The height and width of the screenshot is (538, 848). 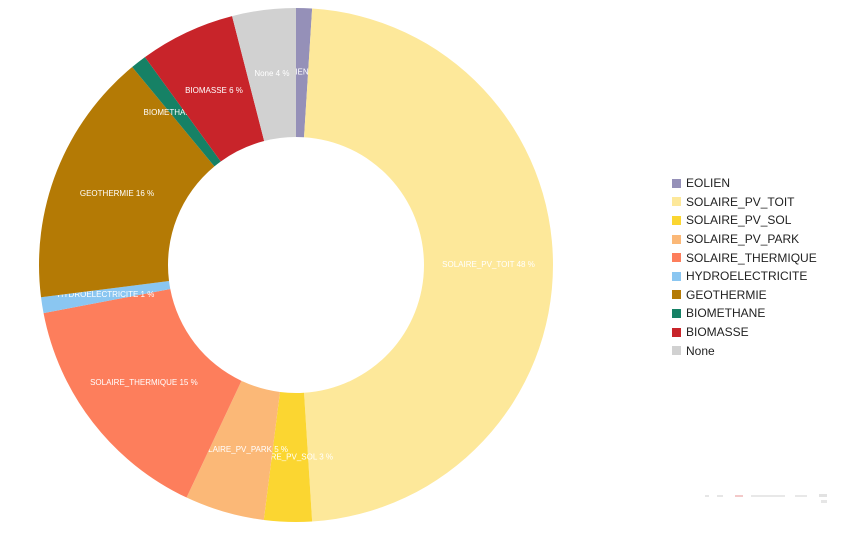 What do you see at coordinates (242, 449) in the screenshot?
I see `slice-label-solaire_pv_park: SOLAIRE_PV_PARK 5 %` at bounding box center [242, 449].